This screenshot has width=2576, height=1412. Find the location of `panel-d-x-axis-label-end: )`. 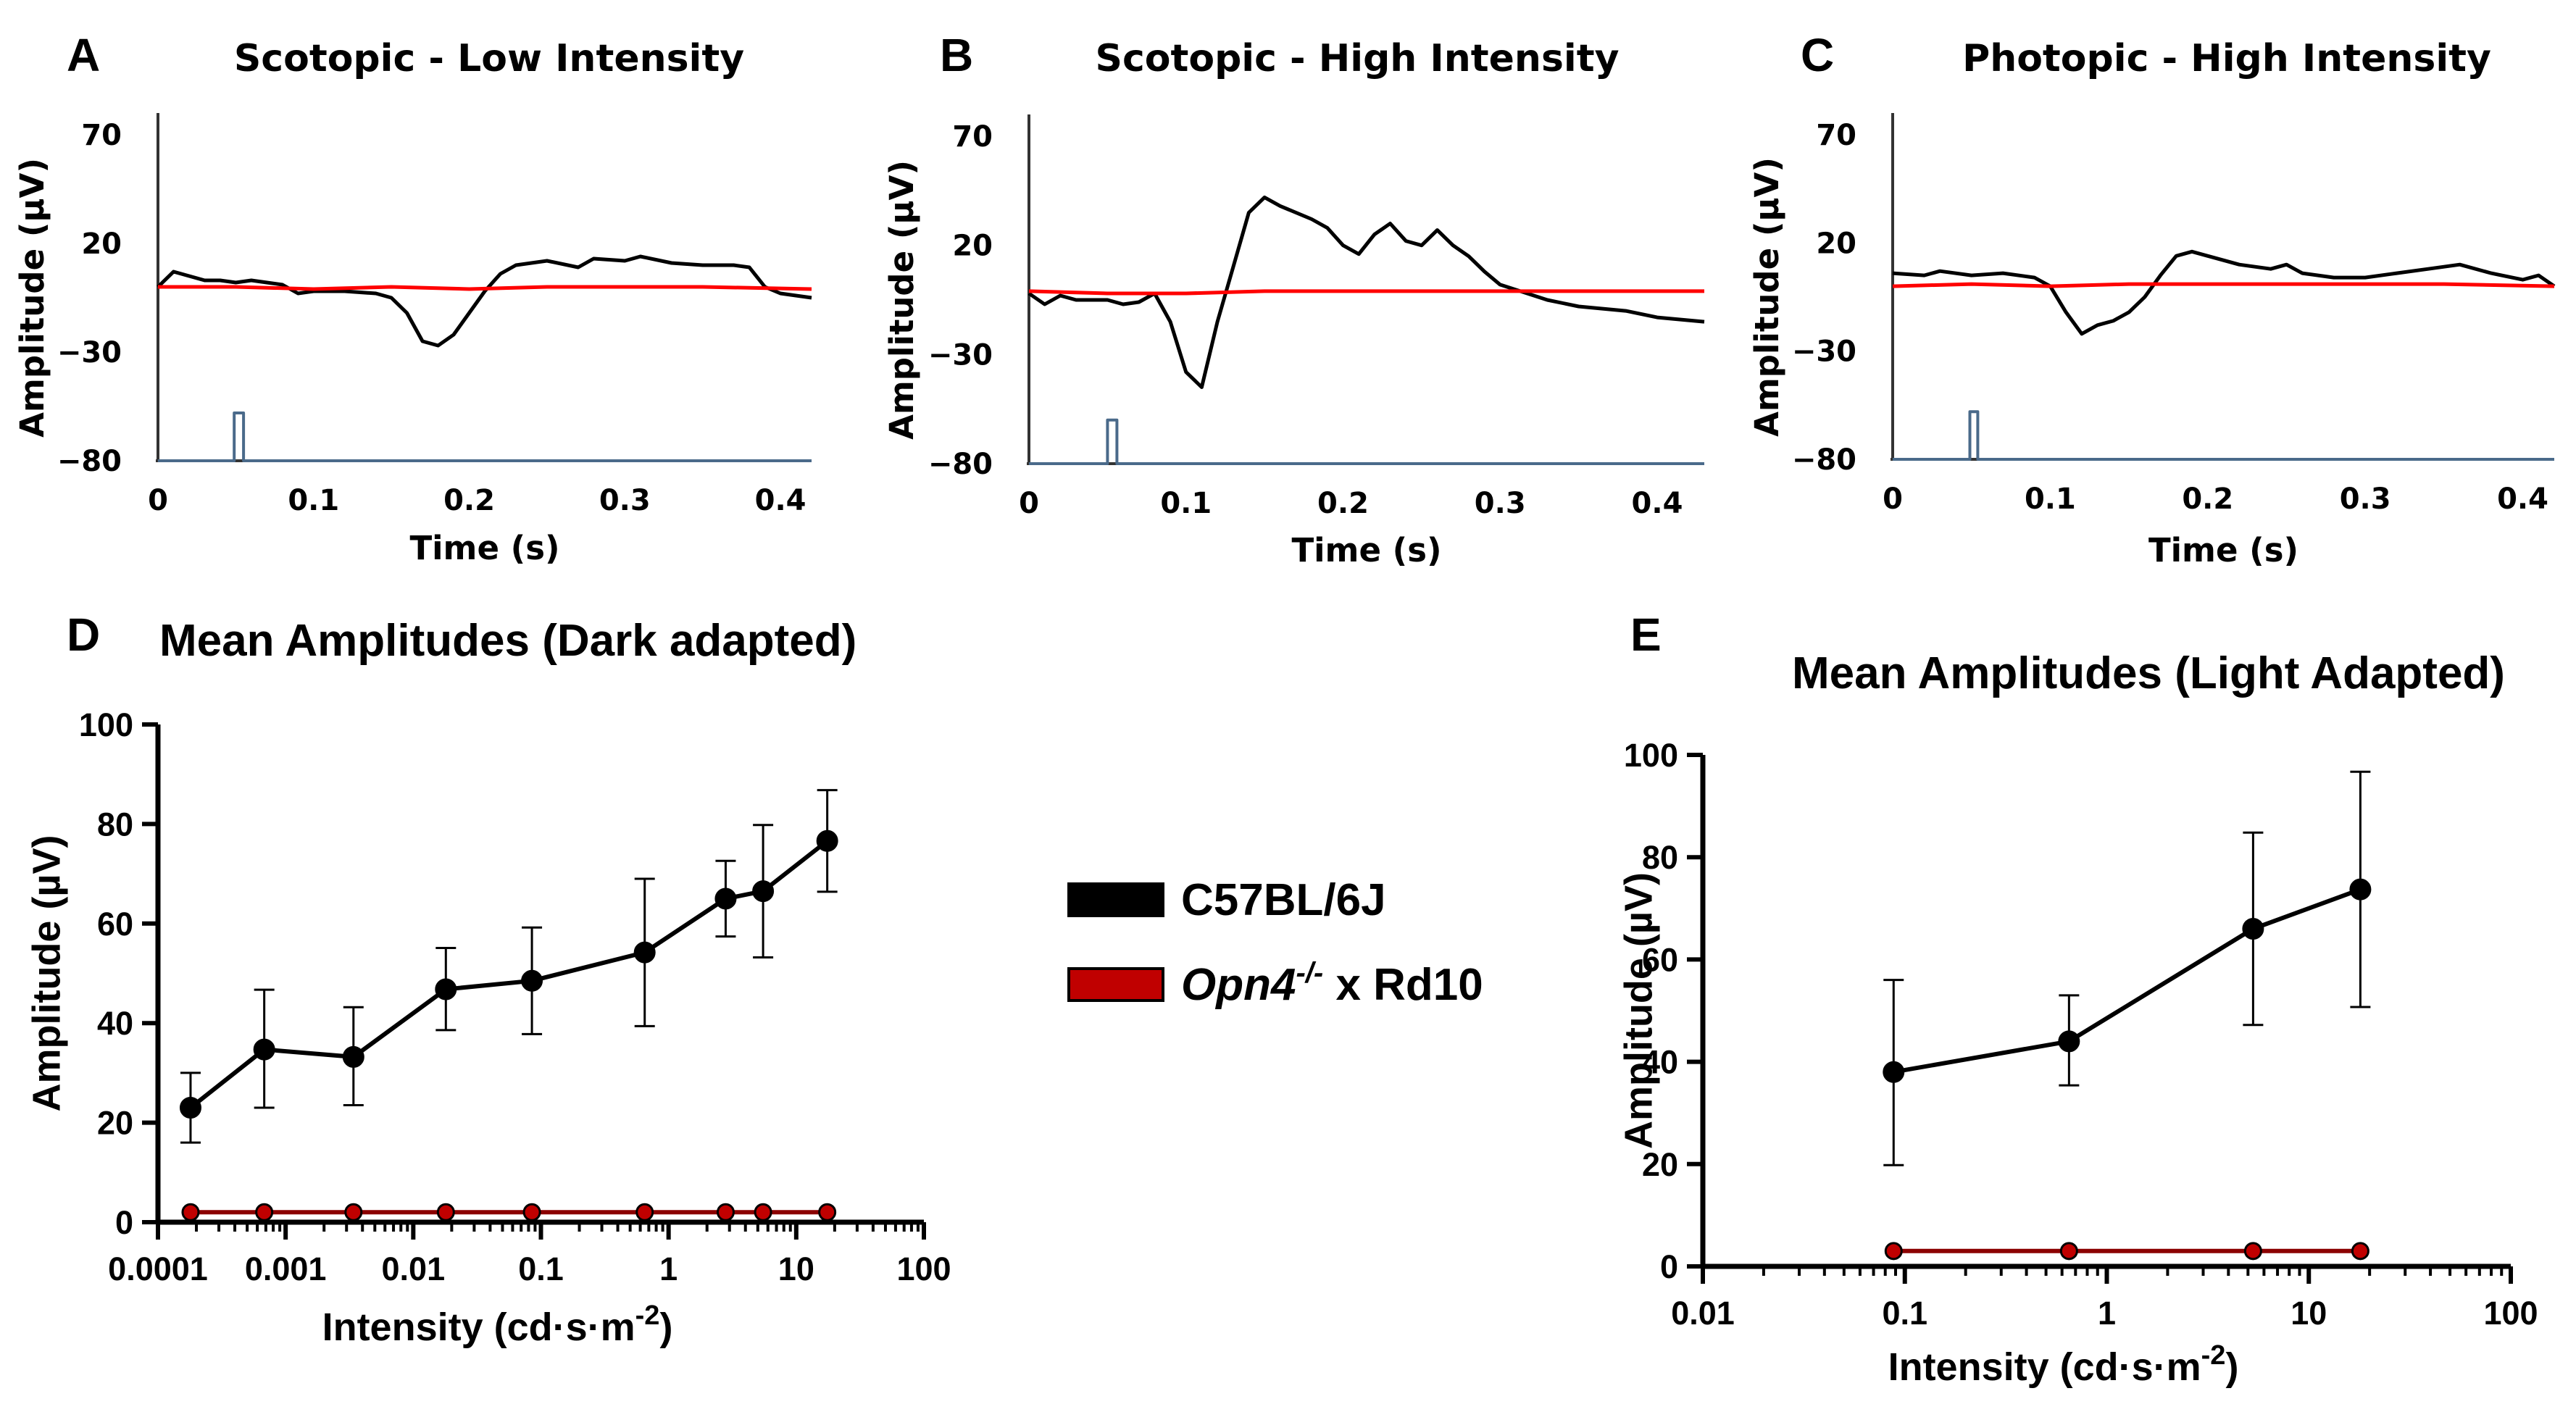

panel-d-x-axis-label-end: ) is located at coordinates (665, 1327).